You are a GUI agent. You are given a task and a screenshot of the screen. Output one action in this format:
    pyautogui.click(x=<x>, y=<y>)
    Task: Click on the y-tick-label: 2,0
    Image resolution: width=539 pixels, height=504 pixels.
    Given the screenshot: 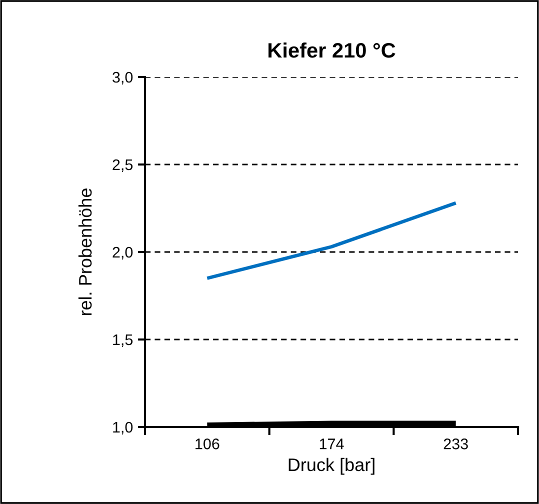 What is the action you would take?
    pyautogui.click(x=122, y=253)
    